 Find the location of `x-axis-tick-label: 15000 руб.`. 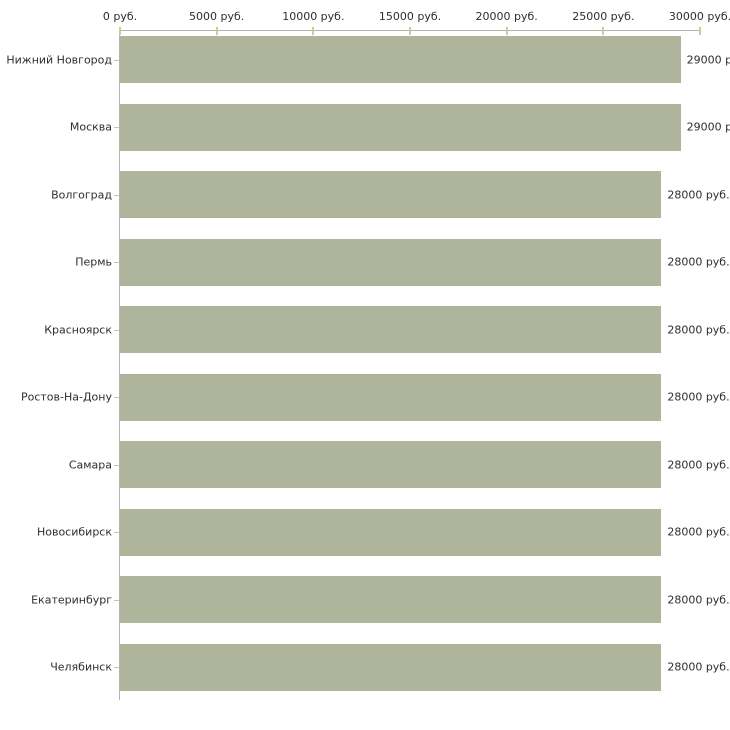

x-axis-tick-label: 15000 руб. is located at coordinates (410, 16).